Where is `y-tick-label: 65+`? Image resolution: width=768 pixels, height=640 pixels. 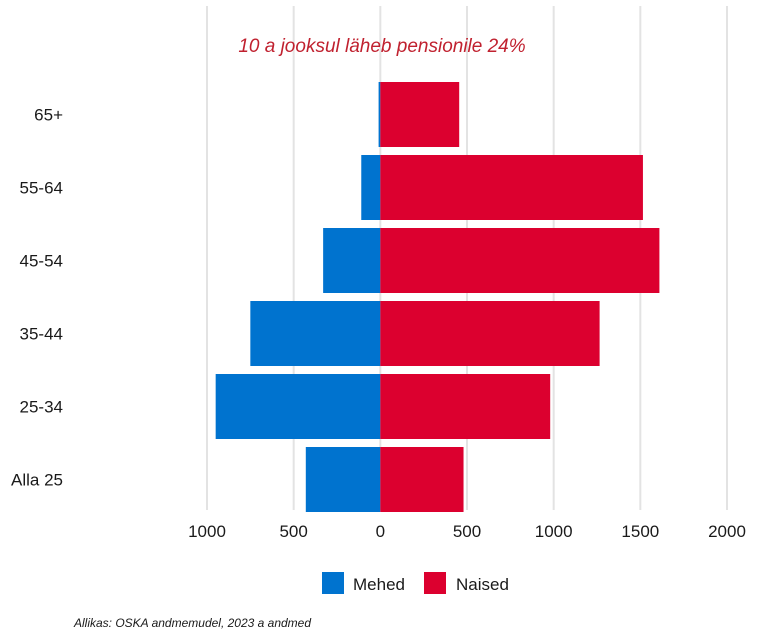 y-tick-label: 65+ is located at coordinates (48, 115).